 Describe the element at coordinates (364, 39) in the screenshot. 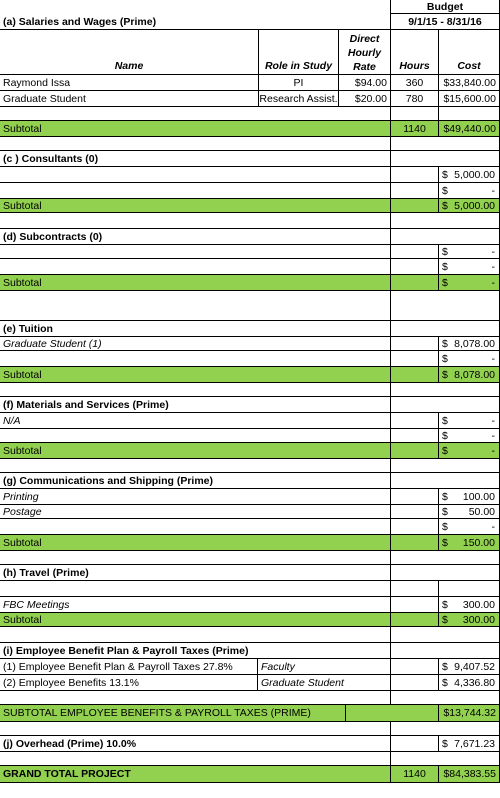

I see `col-rate-line1: Direct` at that location.